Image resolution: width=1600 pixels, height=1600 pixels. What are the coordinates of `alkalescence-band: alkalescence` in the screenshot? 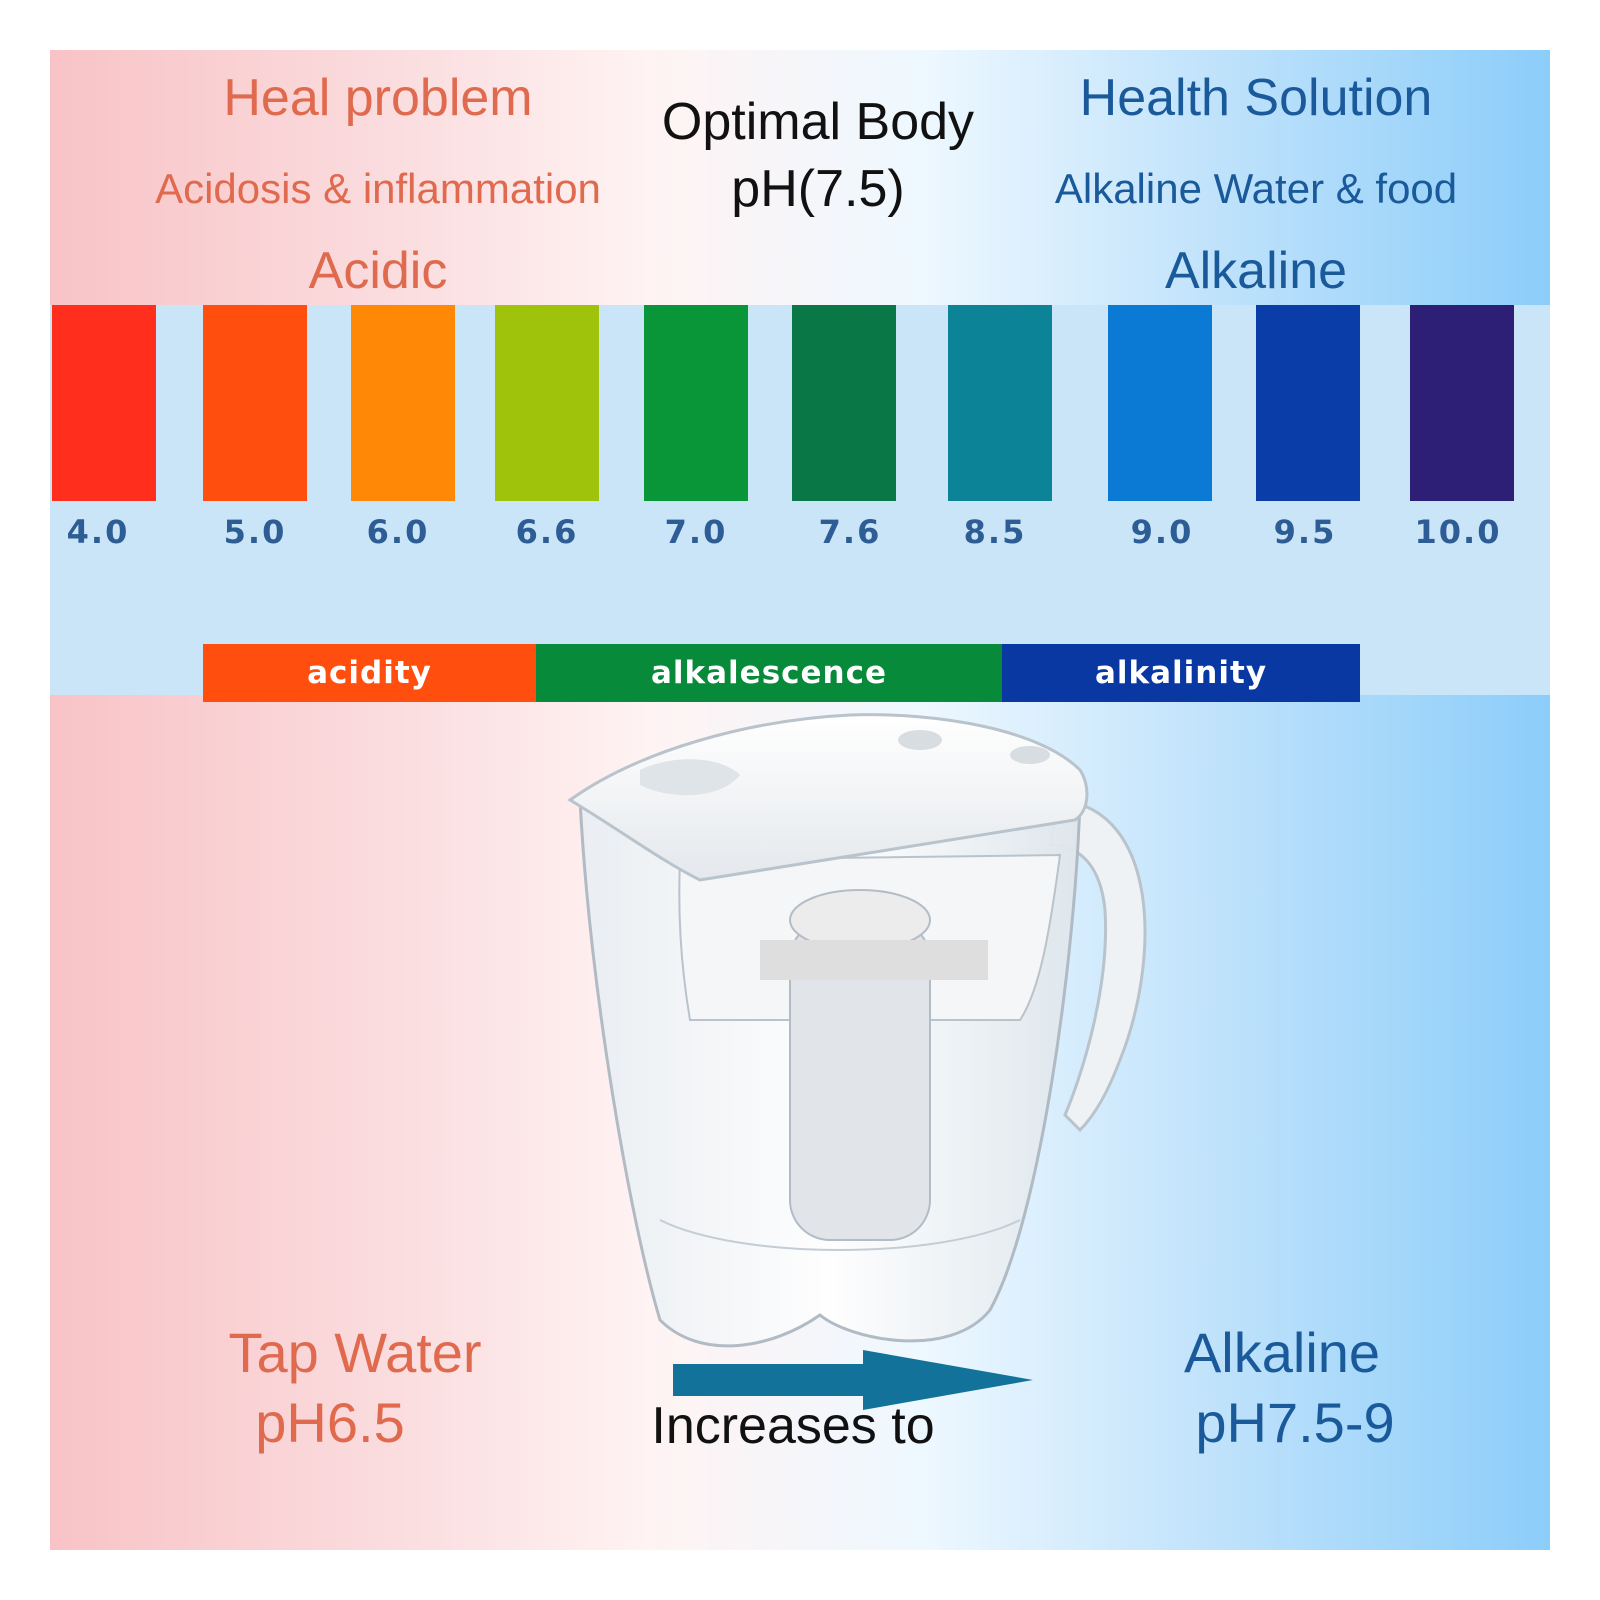 It's located at (769, 673).